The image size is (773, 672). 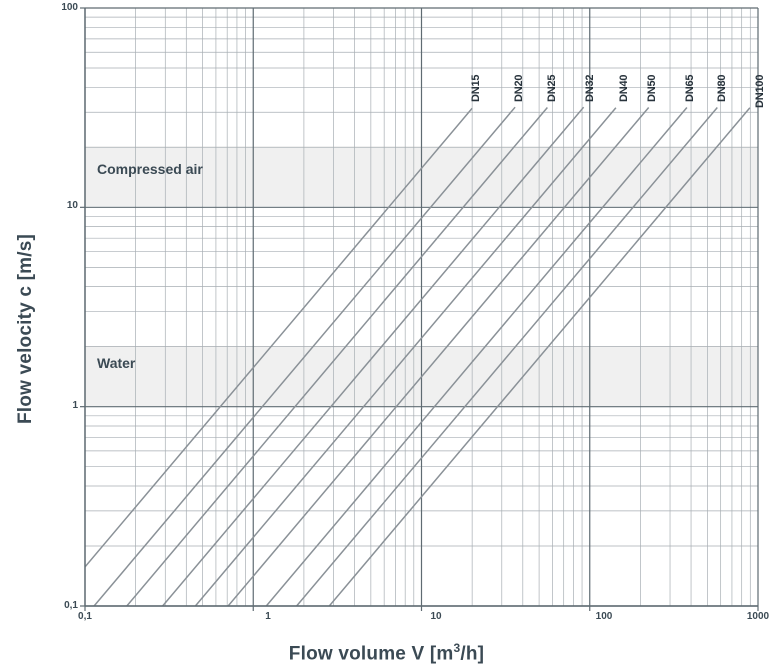 I want to click on x-axis-title-tail: /h], so click(x=472, y=654).